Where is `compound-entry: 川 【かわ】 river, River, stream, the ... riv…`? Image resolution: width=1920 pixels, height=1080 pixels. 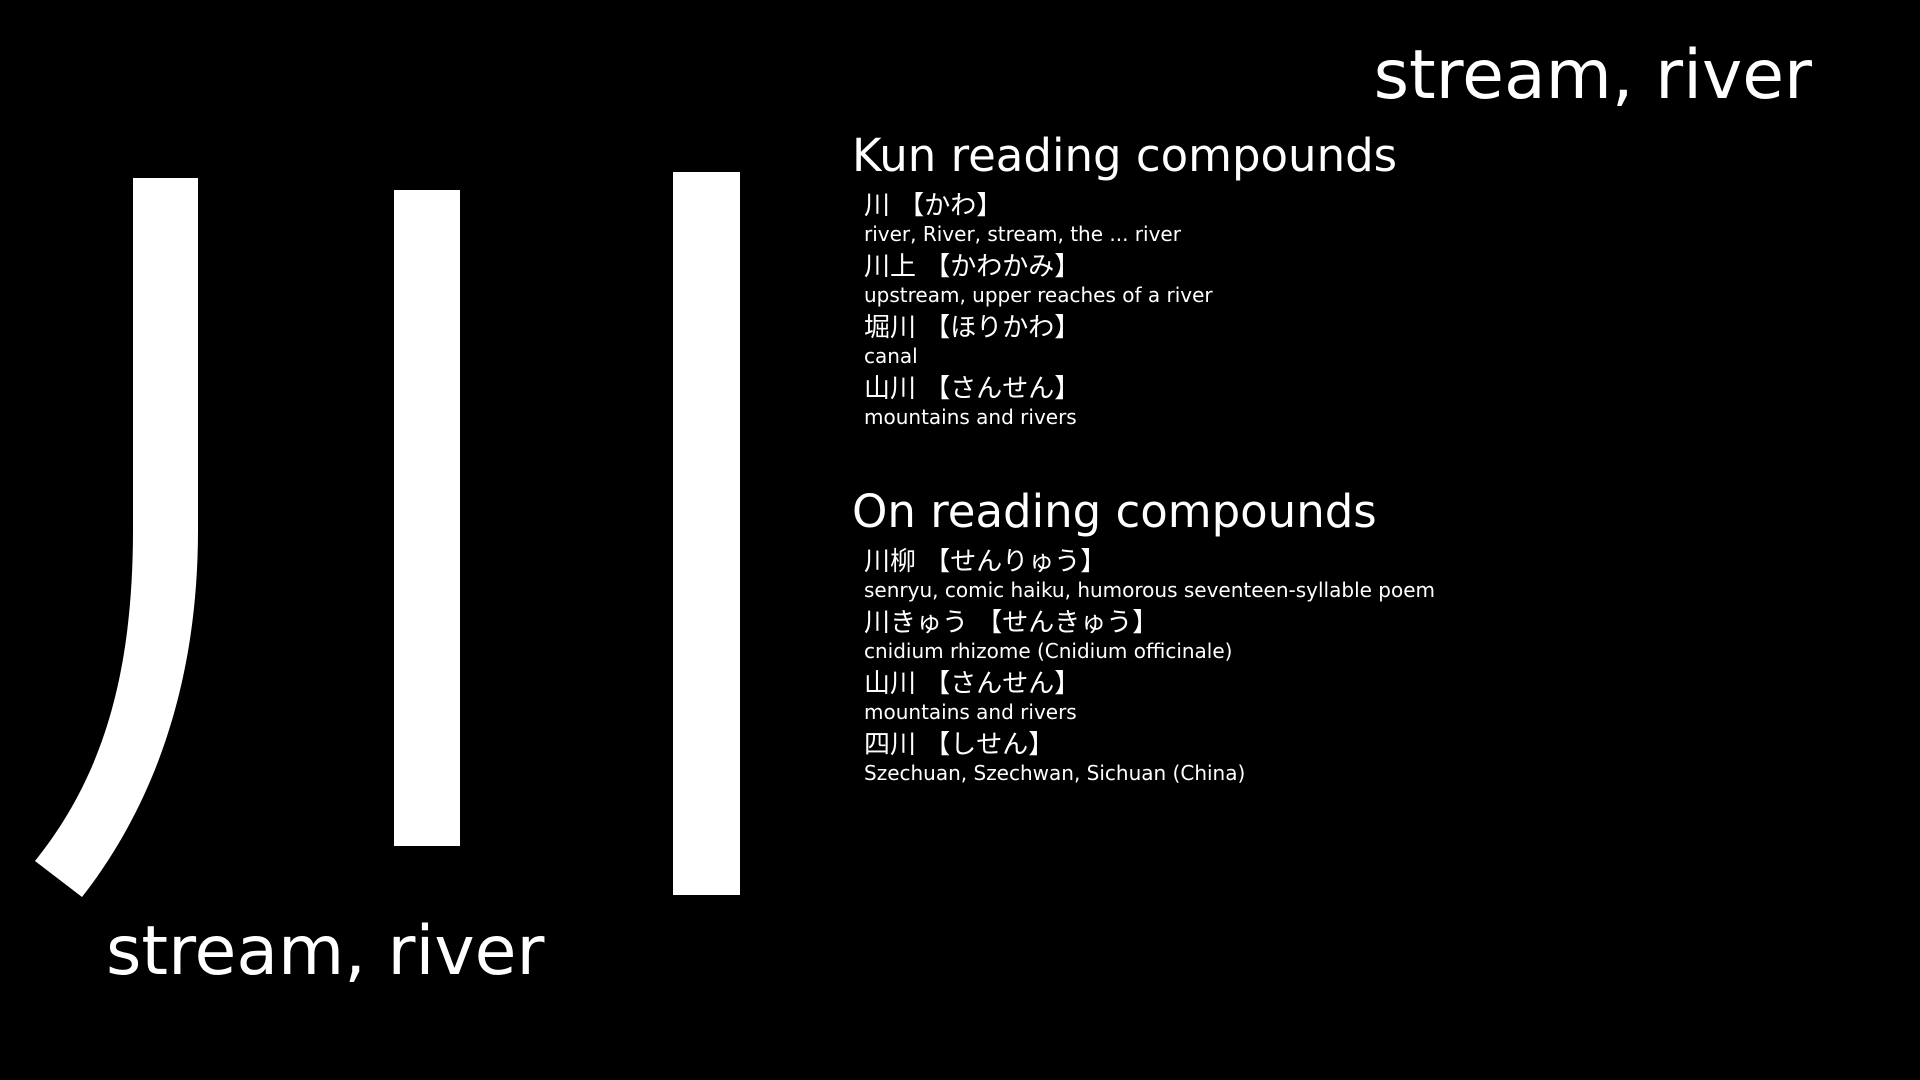
compound-entry: 川 【かわ】 river, River, stream, the ... riv… is located at coordinates (1358, 220).